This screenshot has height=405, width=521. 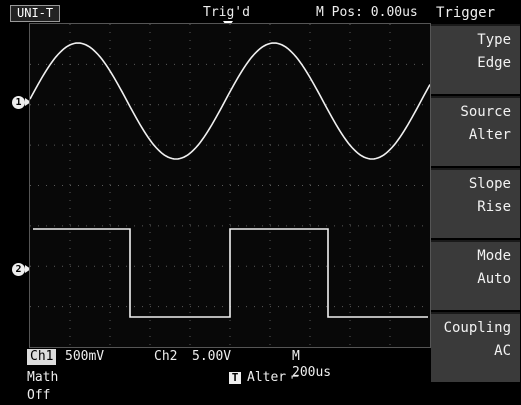 What do you see at coordinates (235, 378) in the screenshot?
I see `trigger-icon: T` at bounding box center [235, 378].